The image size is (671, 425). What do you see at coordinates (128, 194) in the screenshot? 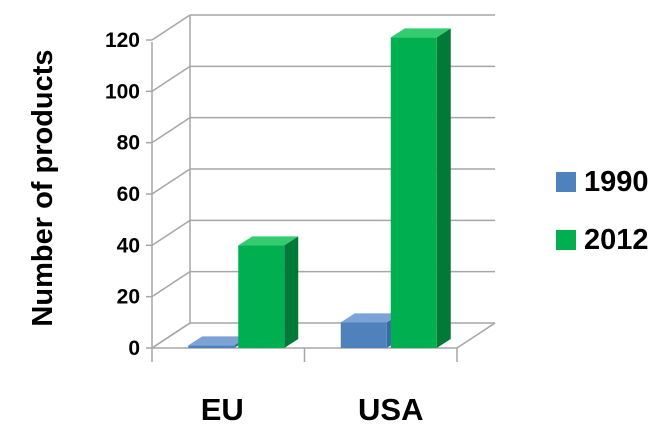
I see `y-tick-label: 60` at bounding box center [128, 194].